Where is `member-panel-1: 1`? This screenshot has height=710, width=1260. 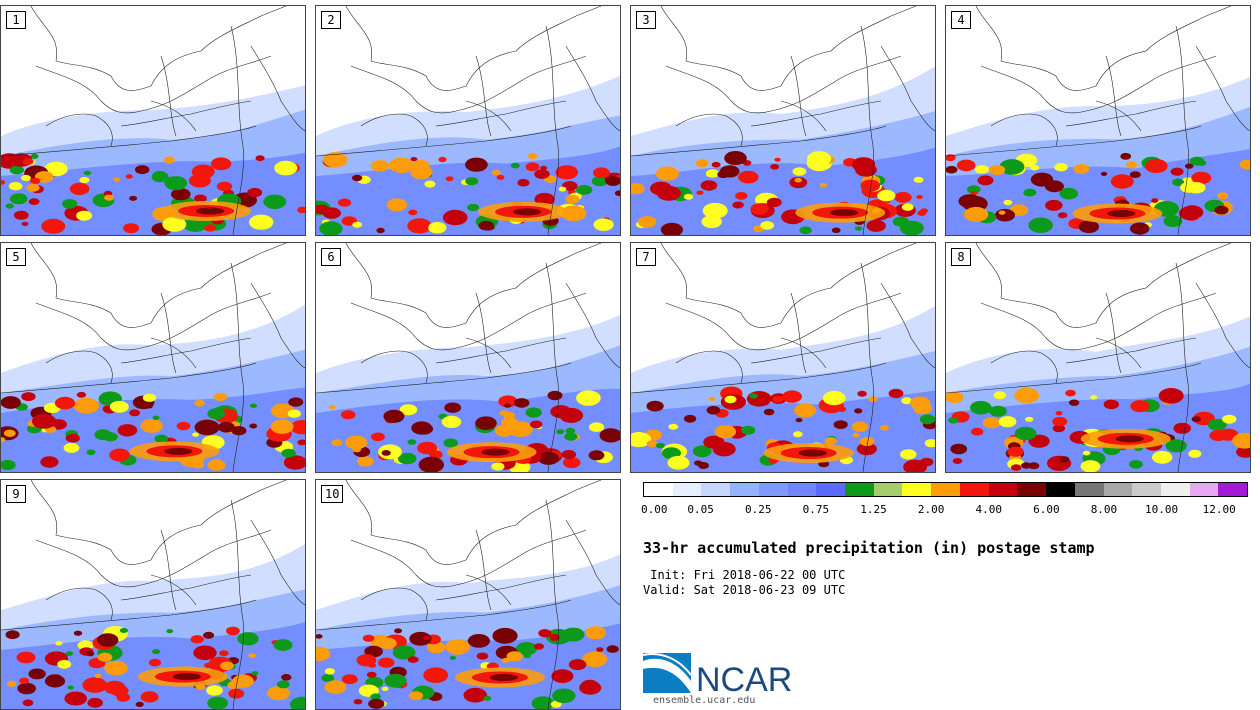
member-panel-1: 1 is located at coordinates (153, 120).